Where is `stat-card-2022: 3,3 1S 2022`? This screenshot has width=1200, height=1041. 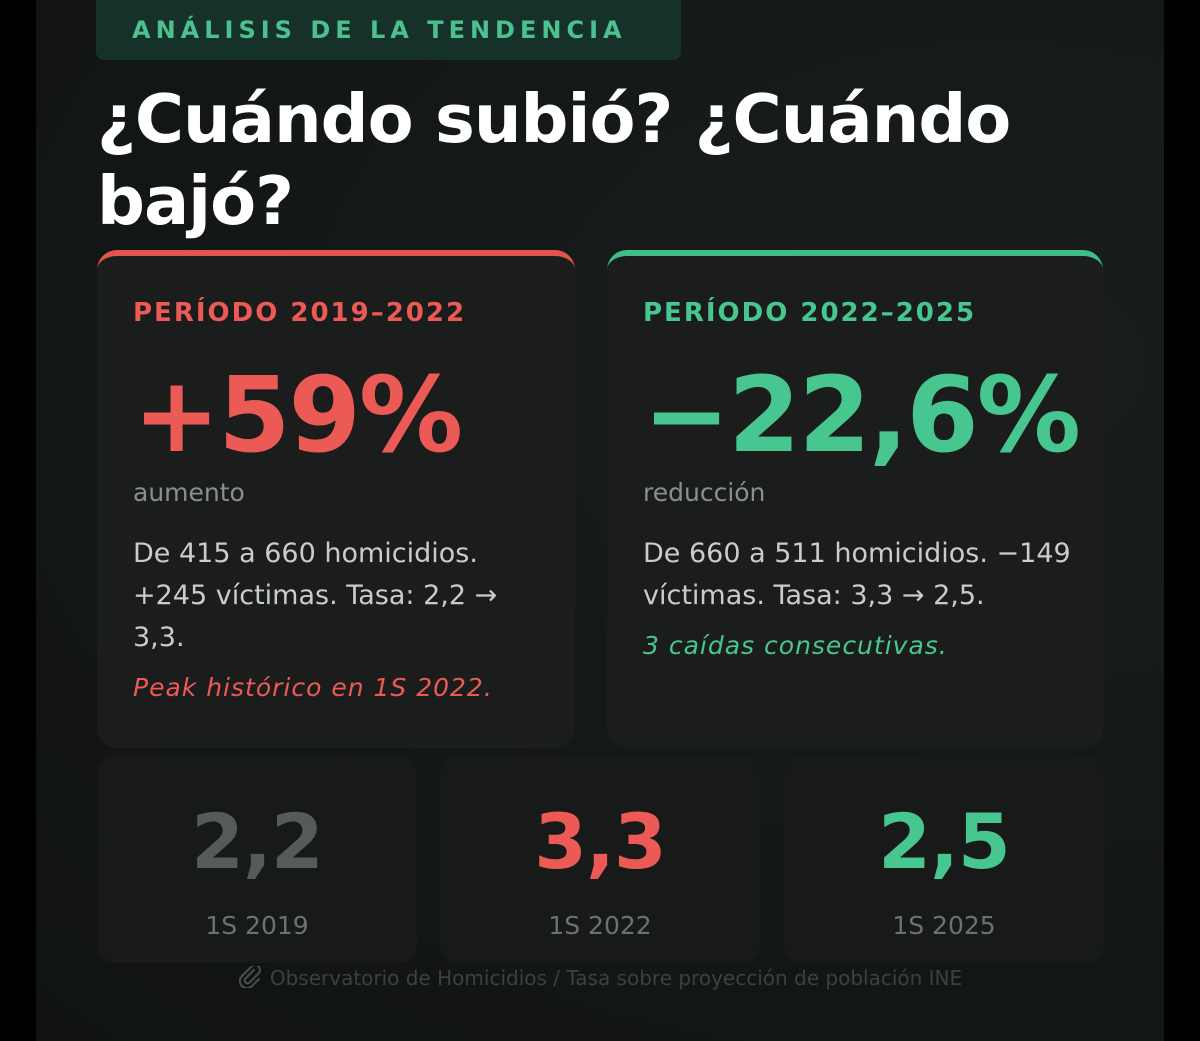
stat-card-2022: 3,3 1S 2022 is located at coordinates (600, 859).